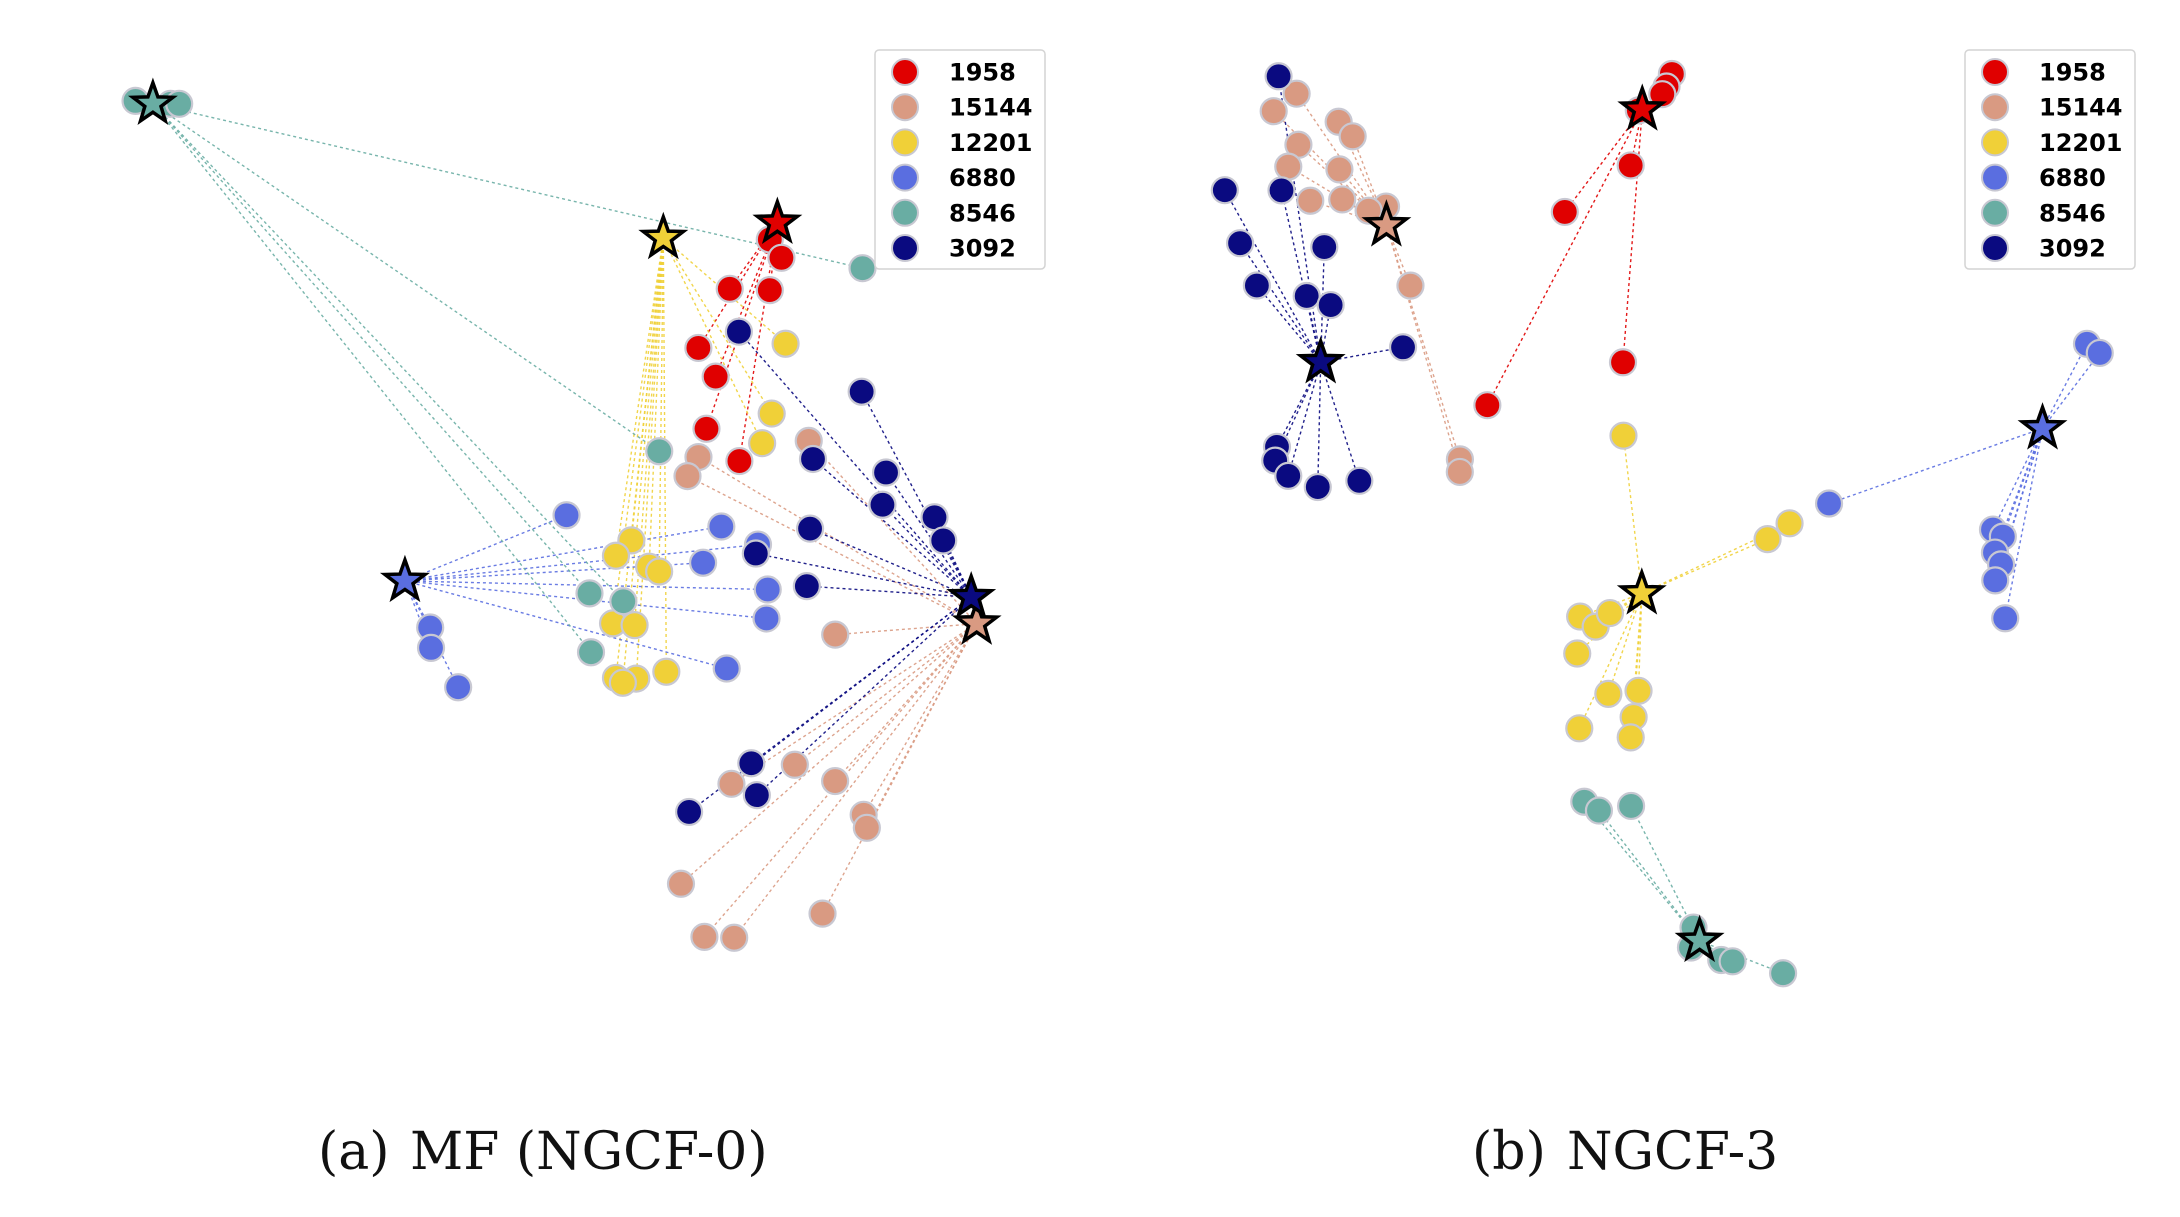 This screenshot has height=1217, width=2180. Describe the element at coordinates (1995, 72) in the screenshot. I see `legend-marker-1958` at that location.